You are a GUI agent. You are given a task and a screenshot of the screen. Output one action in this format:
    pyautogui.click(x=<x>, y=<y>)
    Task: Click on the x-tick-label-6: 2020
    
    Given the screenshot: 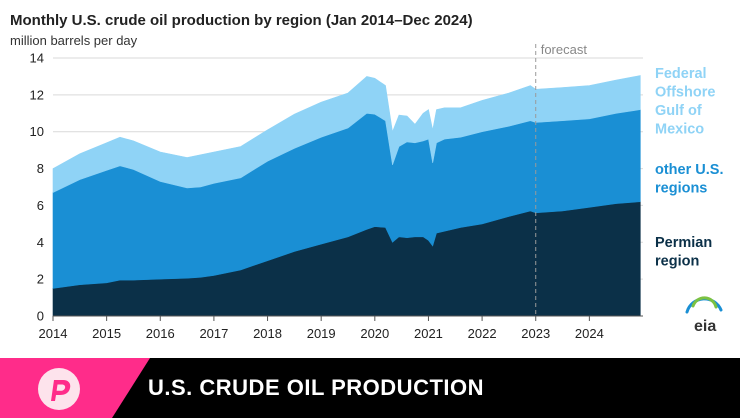 What is the action you would take?
    pyautogui.click(x=374, y=333)
    